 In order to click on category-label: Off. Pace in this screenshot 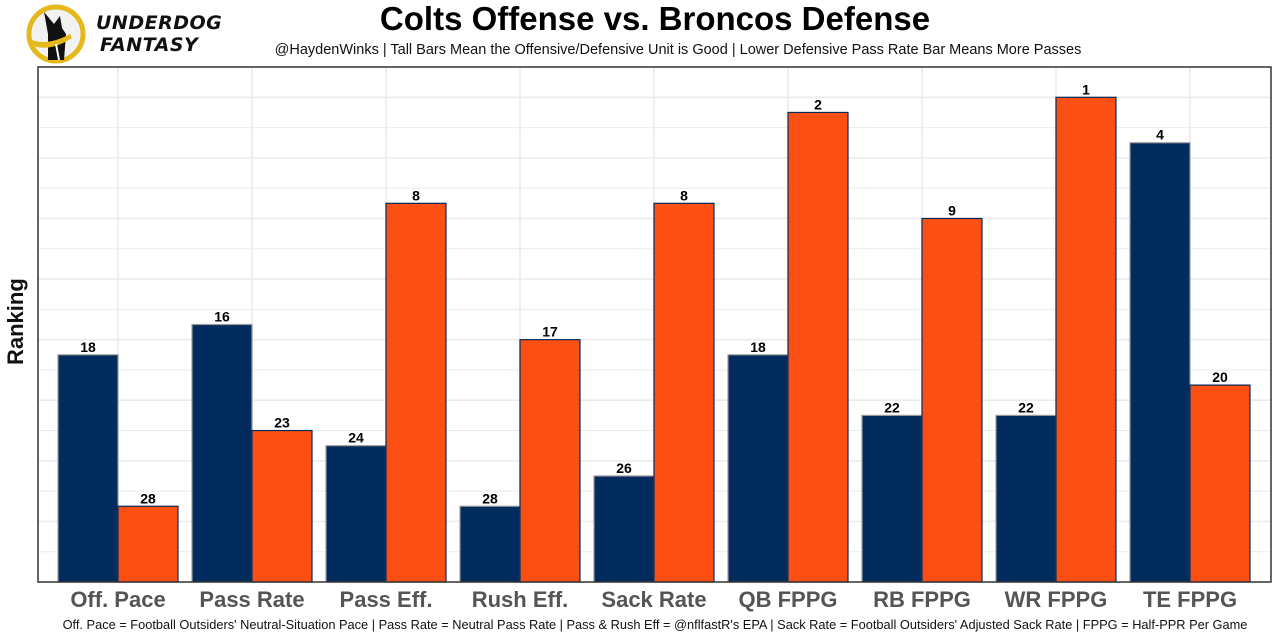, I will do `click(117, 599)`.